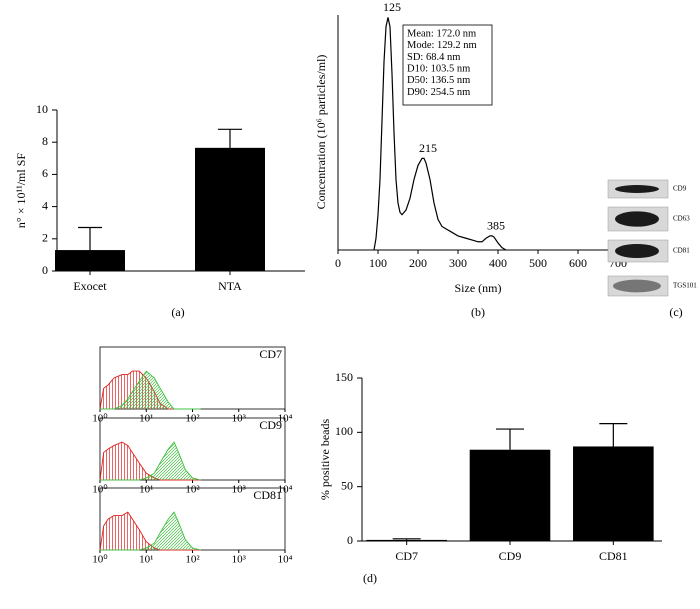 The image size is (700, 609). Describe the element at coordinates (510, 556) in the screenshot. I see `x-tick-label: CD9` at that location.